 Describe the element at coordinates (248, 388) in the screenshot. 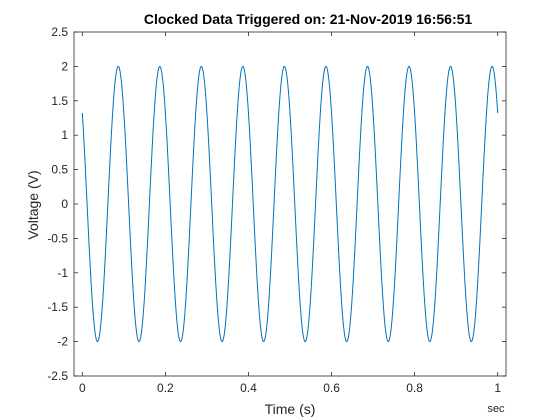

I see `x-tick-label: 0.4` at that location.